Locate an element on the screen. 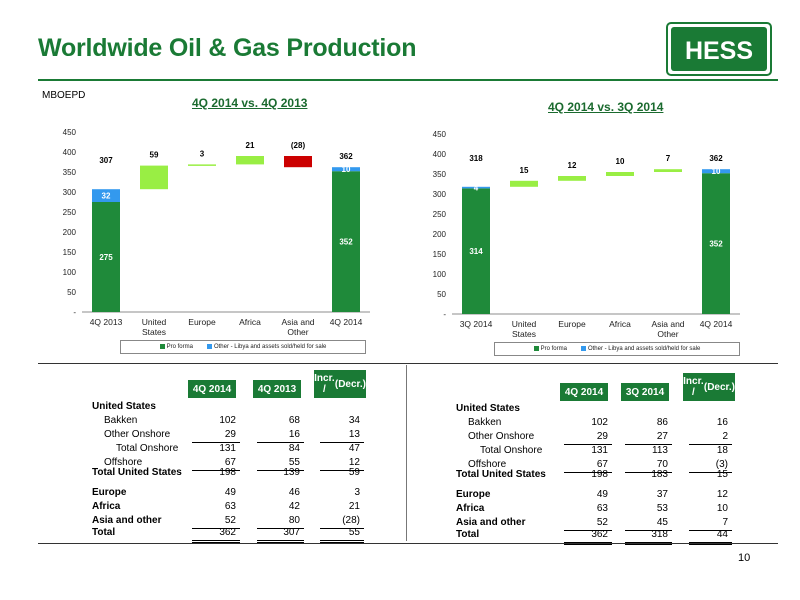  start-other-label: 4 is located at coordinates (476, 188).